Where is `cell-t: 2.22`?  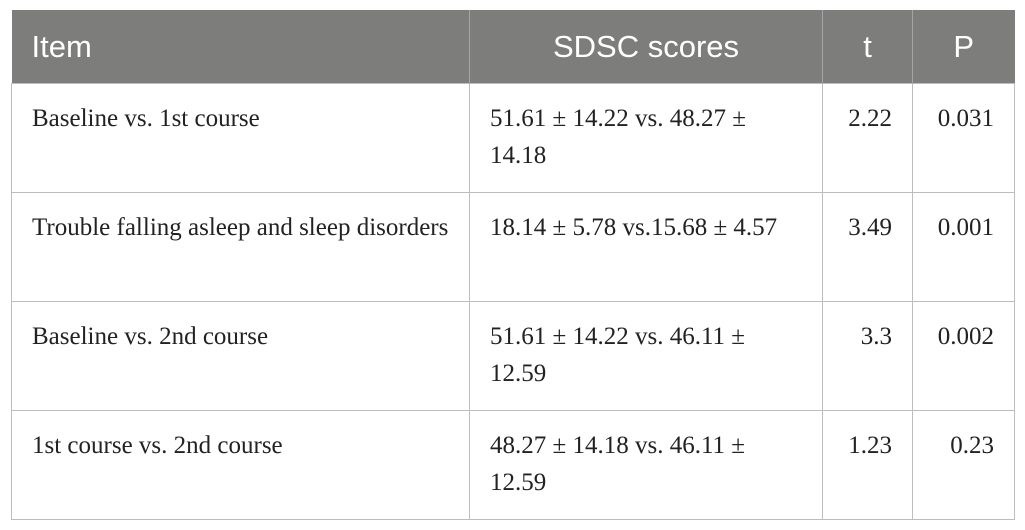
cell-t: 2.22 is located at coordinates (867, 138).